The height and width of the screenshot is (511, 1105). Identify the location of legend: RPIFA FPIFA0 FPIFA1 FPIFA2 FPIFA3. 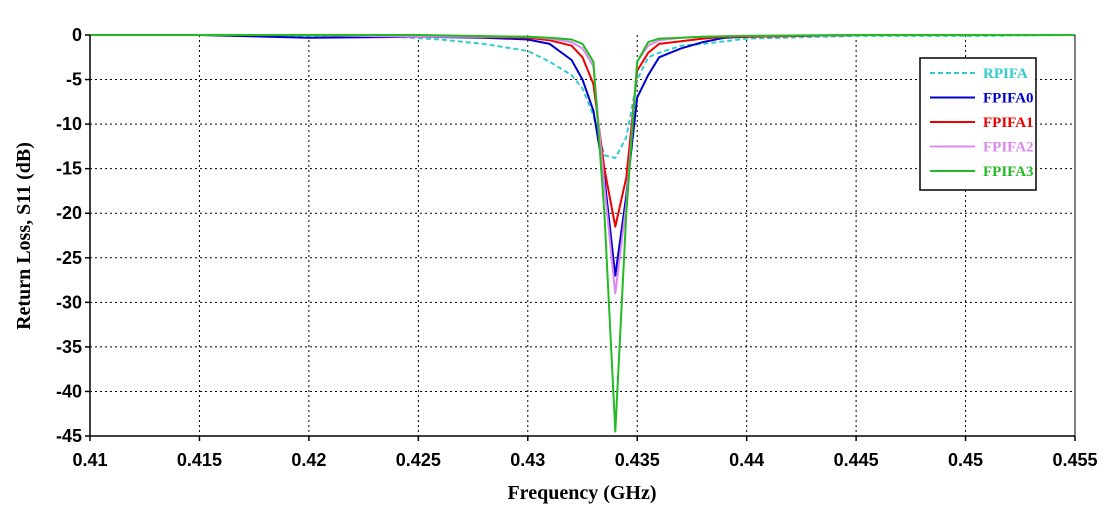
(978, 124).